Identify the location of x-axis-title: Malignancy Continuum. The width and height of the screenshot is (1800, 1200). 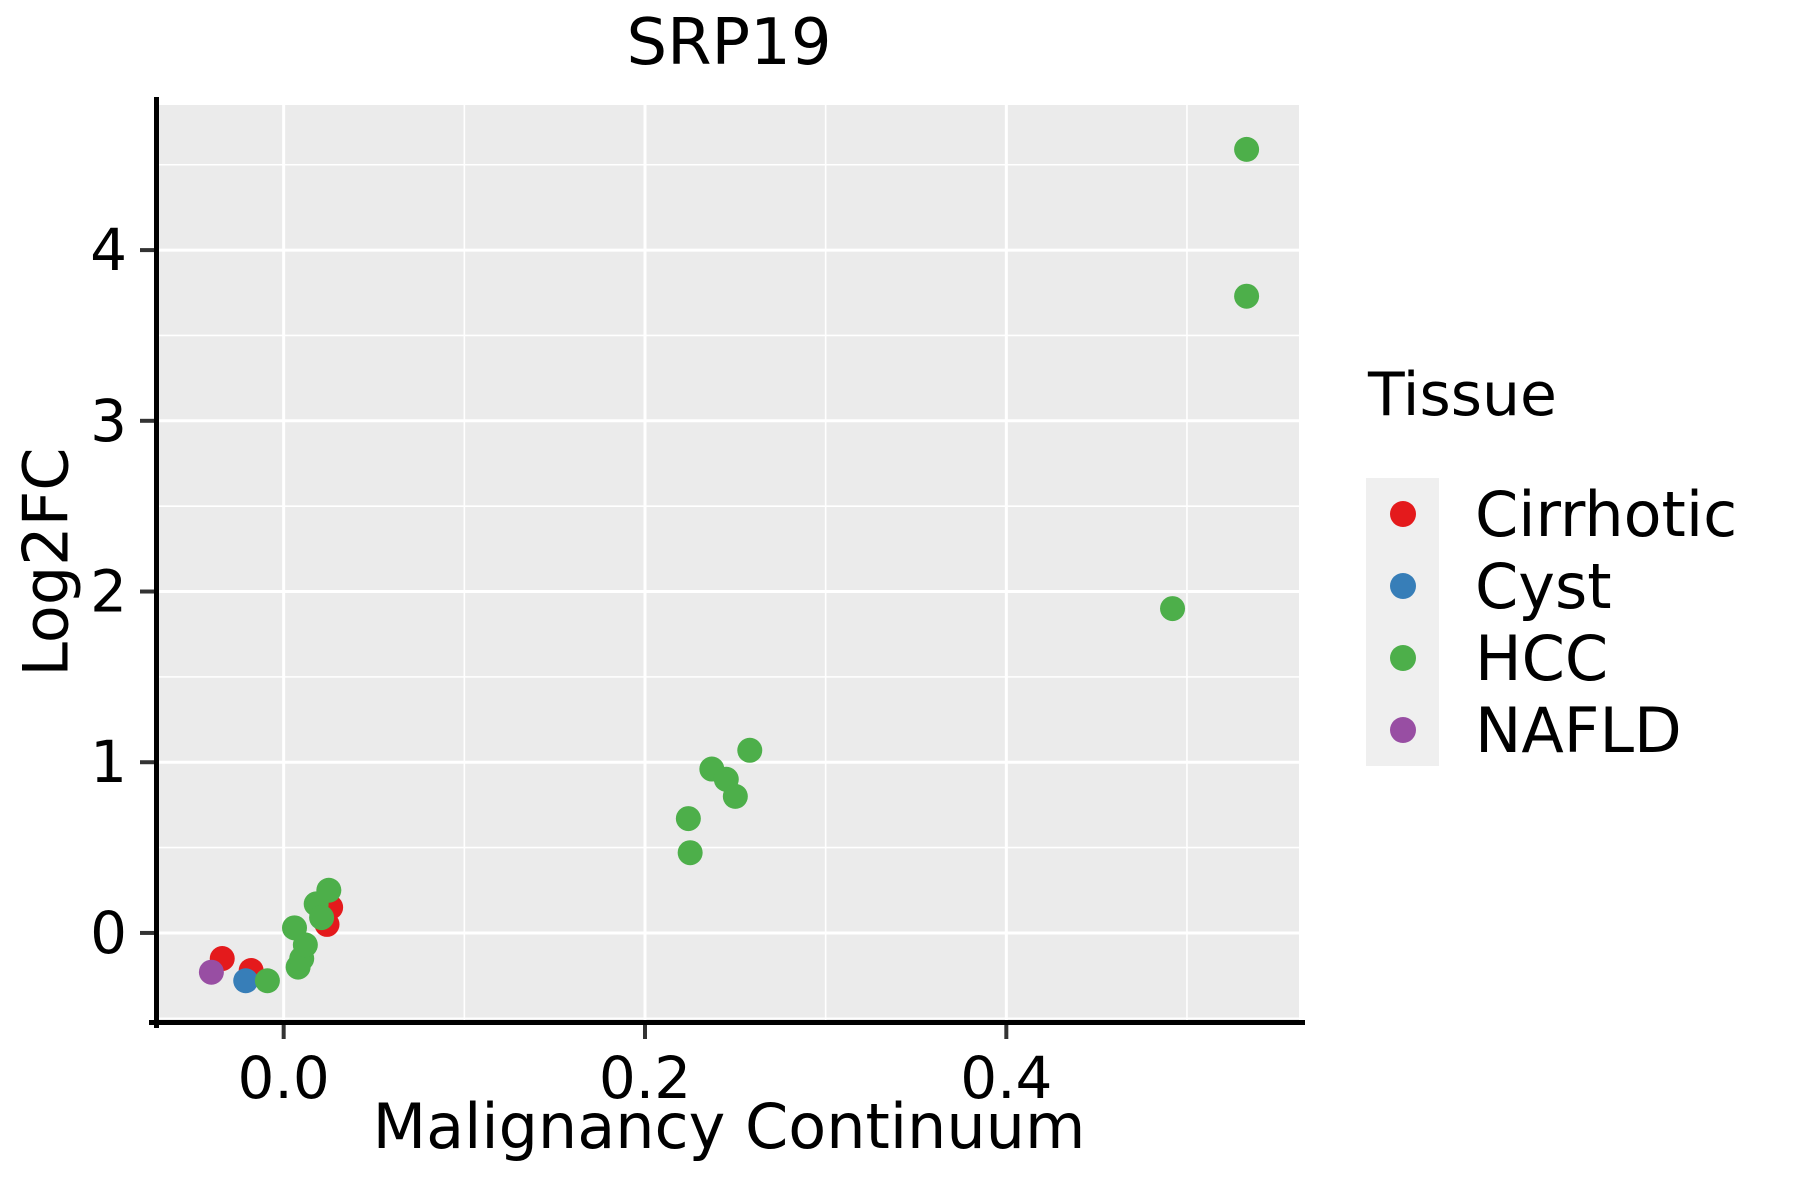
(729, 1126).